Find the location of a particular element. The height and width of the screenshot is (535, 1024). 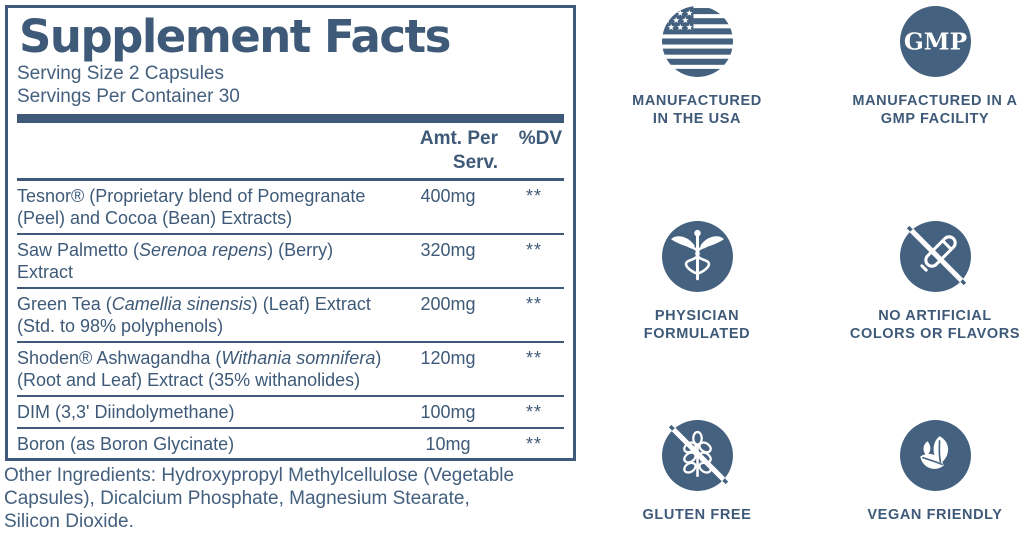

badge-no-artificial: NO ARTIFICIAL COLORS OR FLAVORS is located at coordinates (917, 281).